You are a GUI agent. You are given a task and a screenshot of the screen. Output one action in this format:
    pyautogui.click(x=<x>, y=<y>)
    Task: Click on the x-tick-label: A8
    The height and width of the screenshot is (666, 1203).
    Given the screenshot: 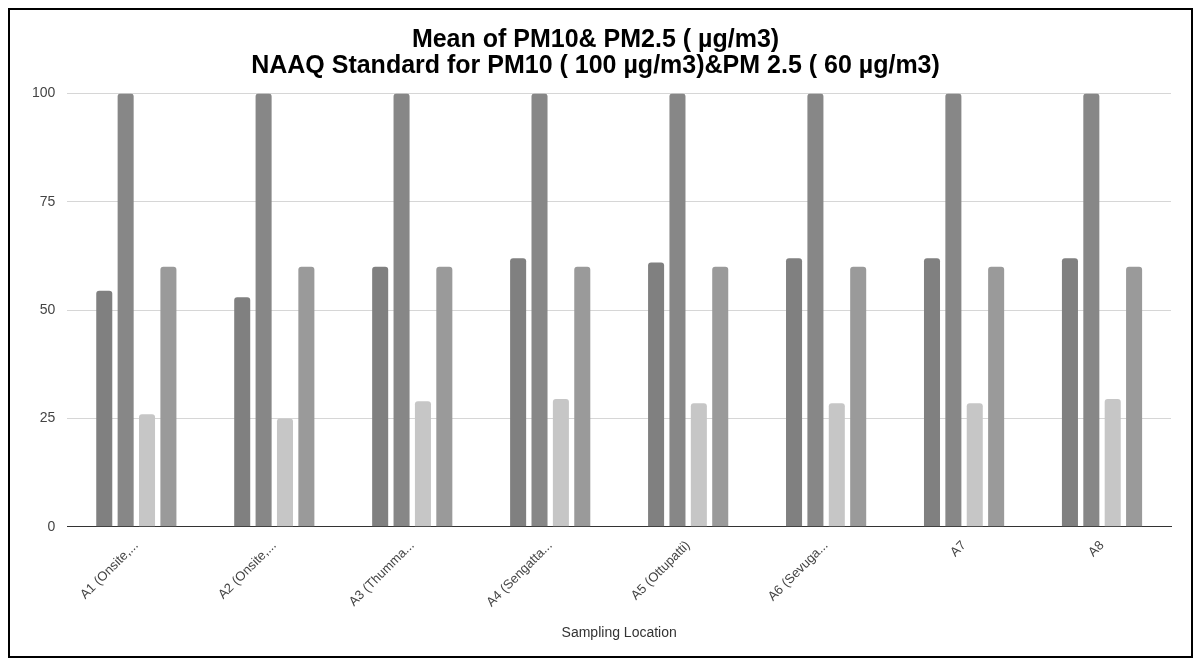 What is the action you would take?
    pyautogui.click(x=1095, y=548)
    